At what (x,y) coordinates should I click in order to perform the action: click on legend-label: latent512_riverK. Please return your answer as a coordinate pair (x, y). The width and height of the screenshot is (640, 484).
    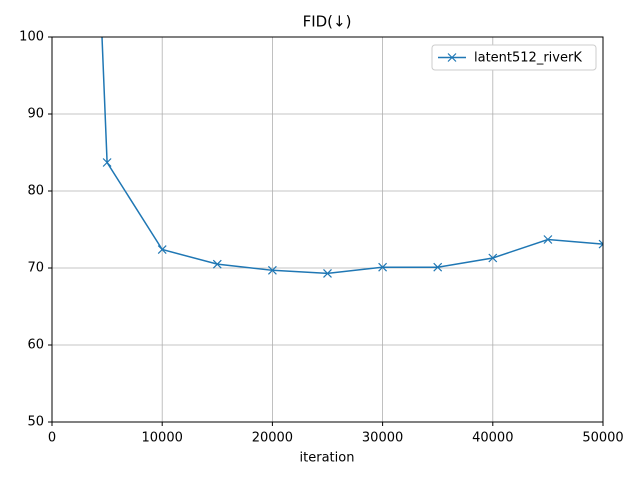
    Looking at the image, I should click on (528, 58).